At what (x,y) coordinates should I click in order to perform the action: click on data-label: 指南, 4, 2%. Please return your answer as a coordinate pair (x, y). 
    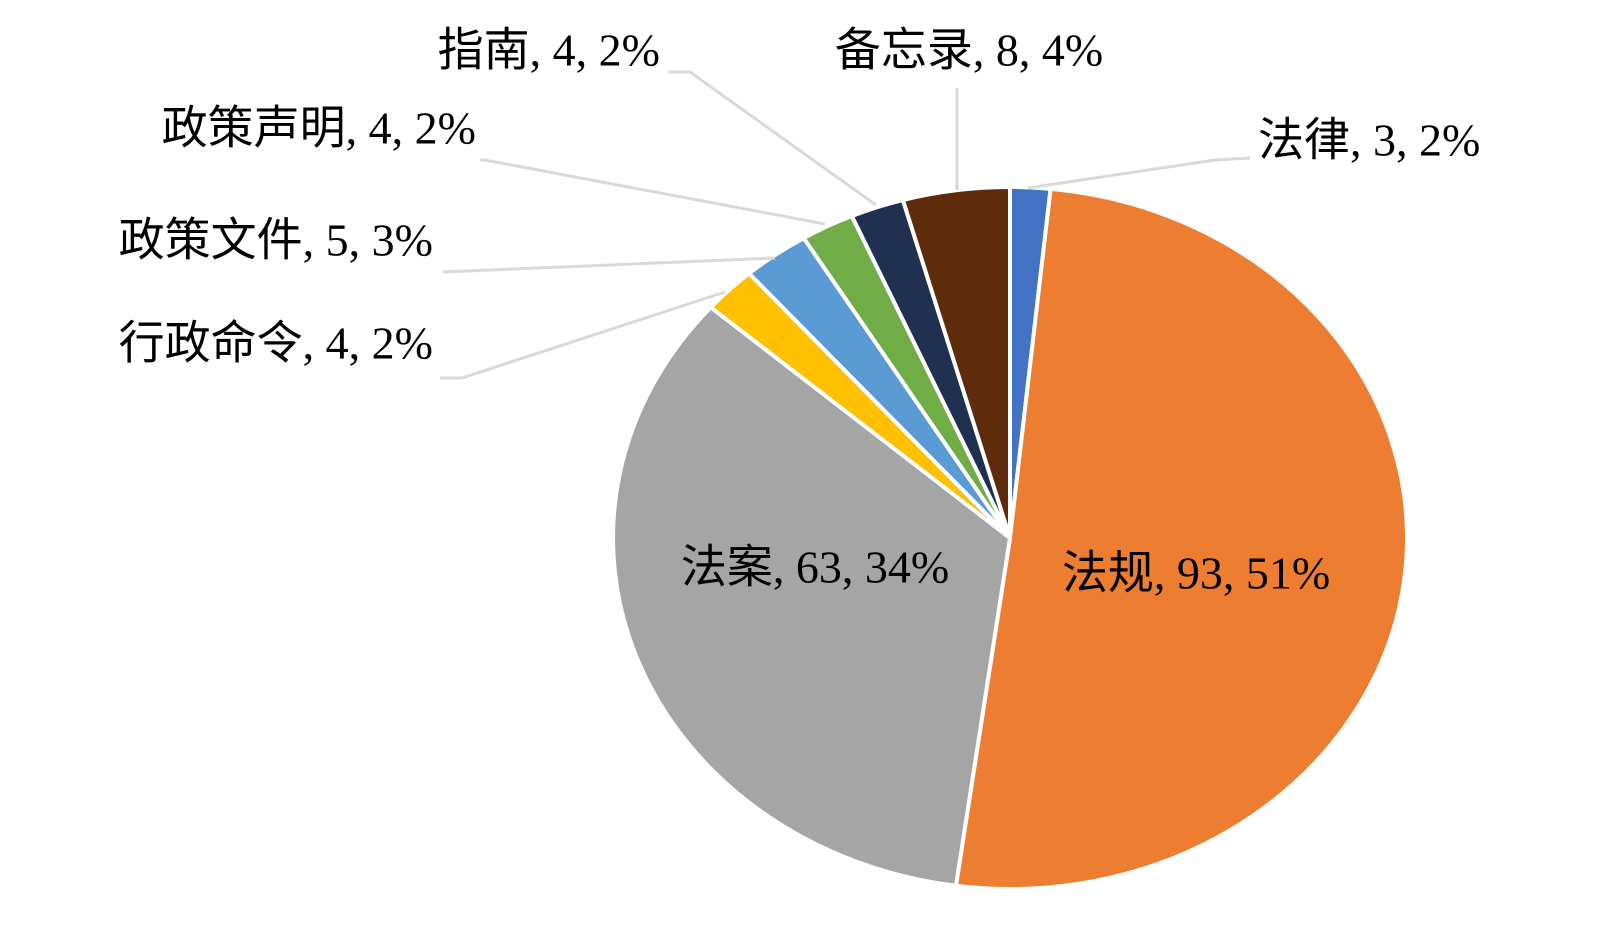
    Looking at the image, I should click on (549, 50).